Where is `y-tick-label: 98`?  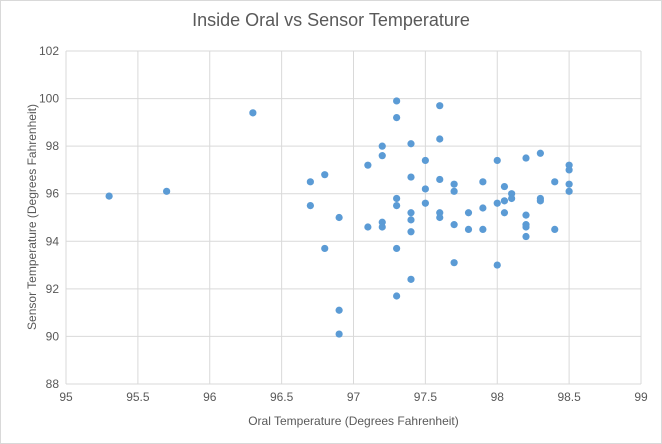 y-tick-label: 98 is located at coordinates (53, 146).